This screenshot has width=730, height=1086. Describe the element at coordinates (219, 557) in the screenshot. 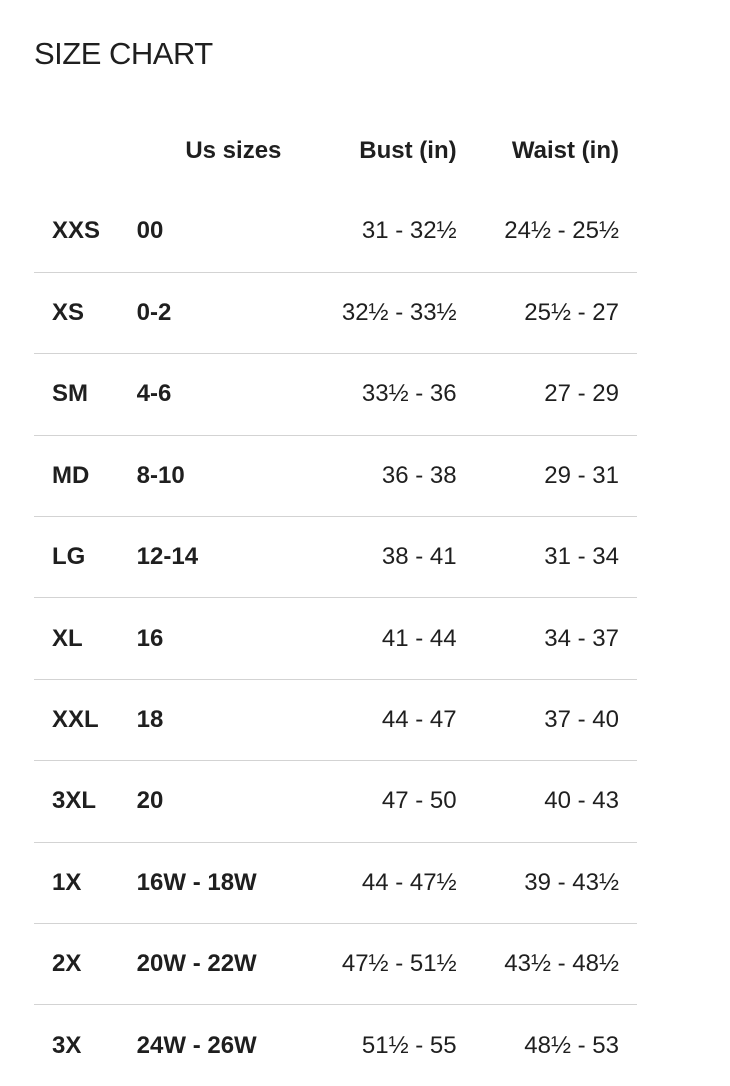

I see `us-size-cell: 12-14` at that location.